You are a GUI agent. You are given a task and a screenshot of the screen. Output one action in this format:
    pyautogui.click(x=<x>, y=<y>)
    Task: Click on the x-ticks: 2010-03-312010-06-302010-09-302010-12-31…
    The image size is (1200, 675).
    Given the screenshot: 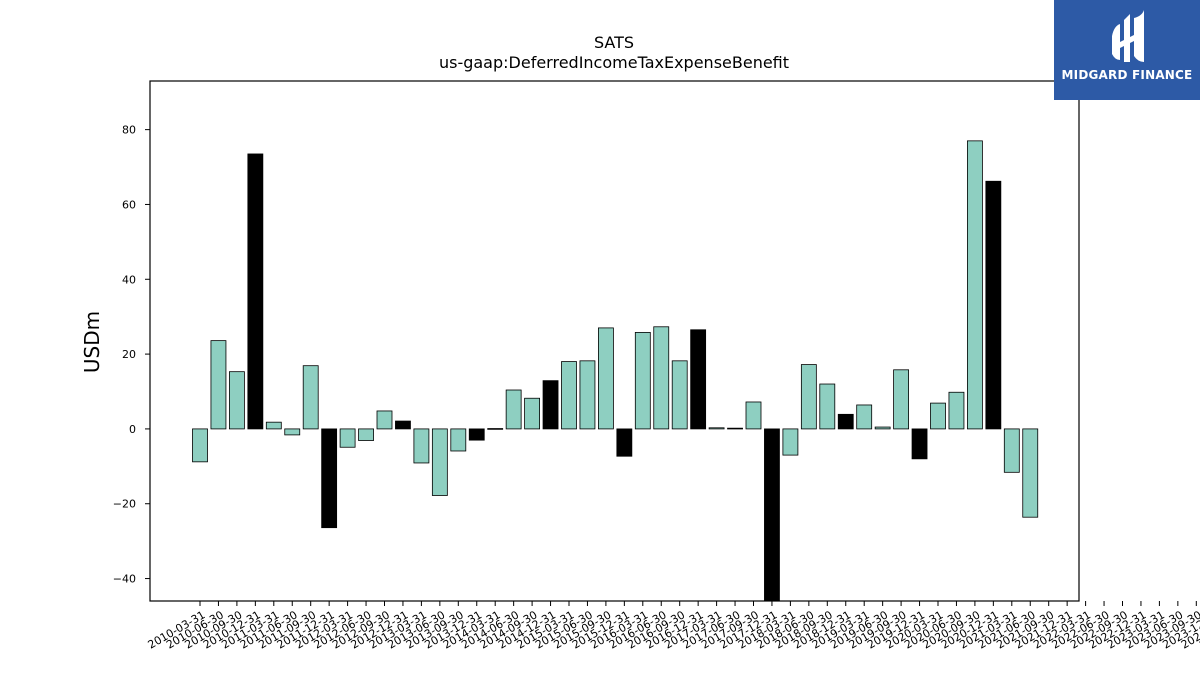 What is the action you would take?
    pyautogui.click(x=673, y=626)
    